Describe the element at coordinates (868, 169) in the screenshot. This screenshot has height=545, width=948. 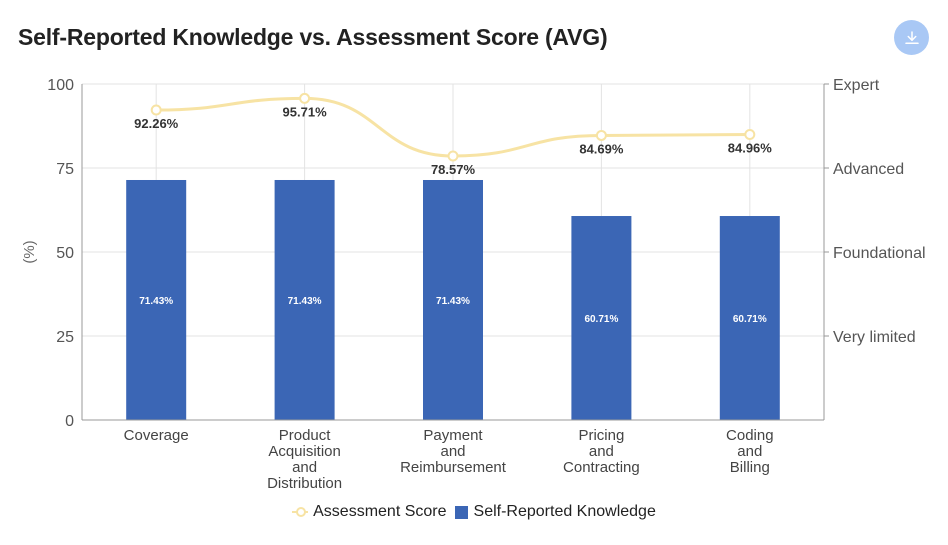
I see `right-axis-label: Advanced` at that location.